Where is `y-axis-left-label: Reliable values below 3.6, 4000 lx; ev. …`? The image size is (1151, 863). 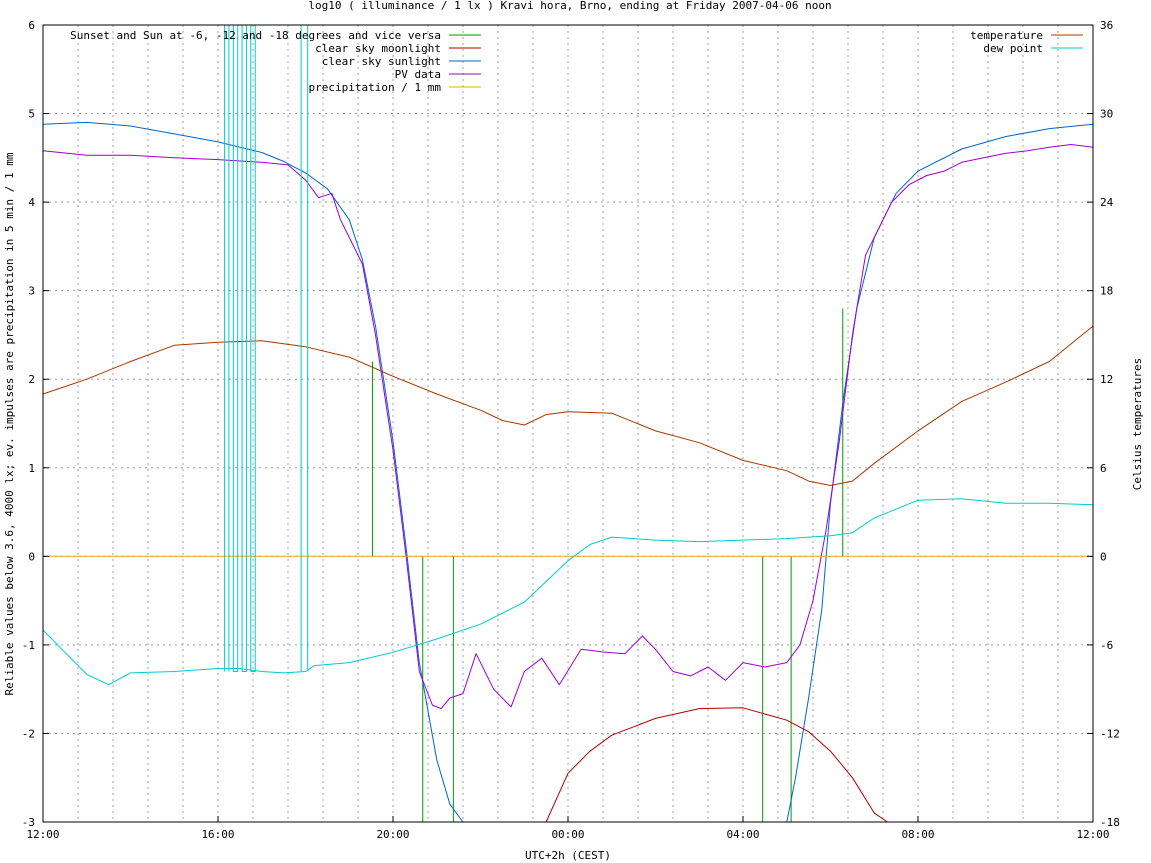 y-axis-left-label: Reliable values below 3.6, 4000 lx; ev. … is located at coordinates (9, 423).